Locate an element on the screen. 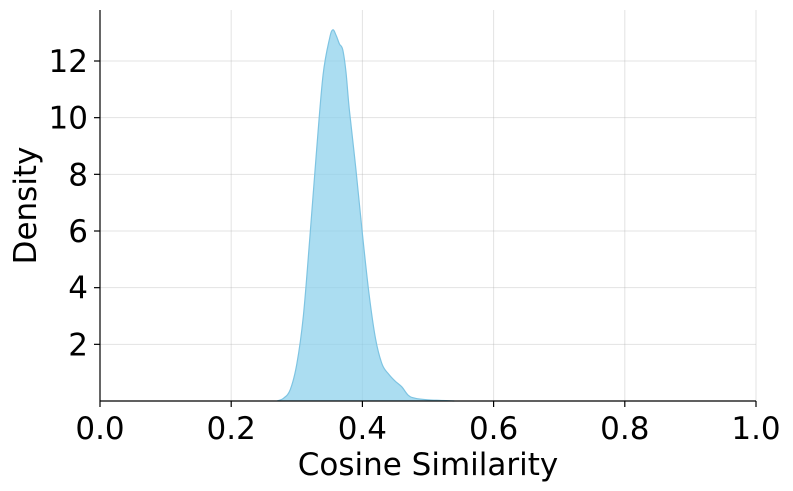 The height and width of the screenshot is (491, 793). y-tick-label-0: 2 is located at coordinates (78, 345).